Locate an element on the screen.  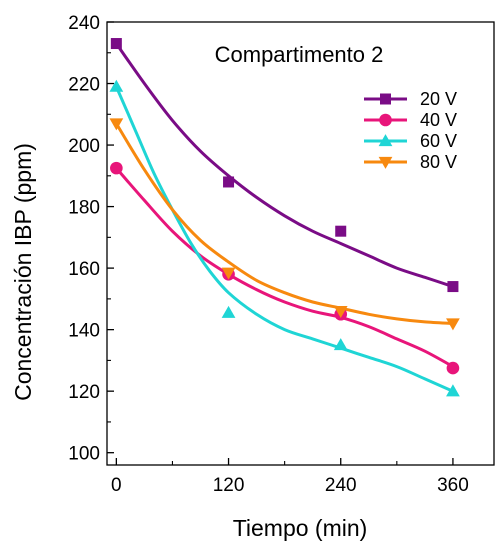
legend-marker-20v is located at coordinates (385, 99).